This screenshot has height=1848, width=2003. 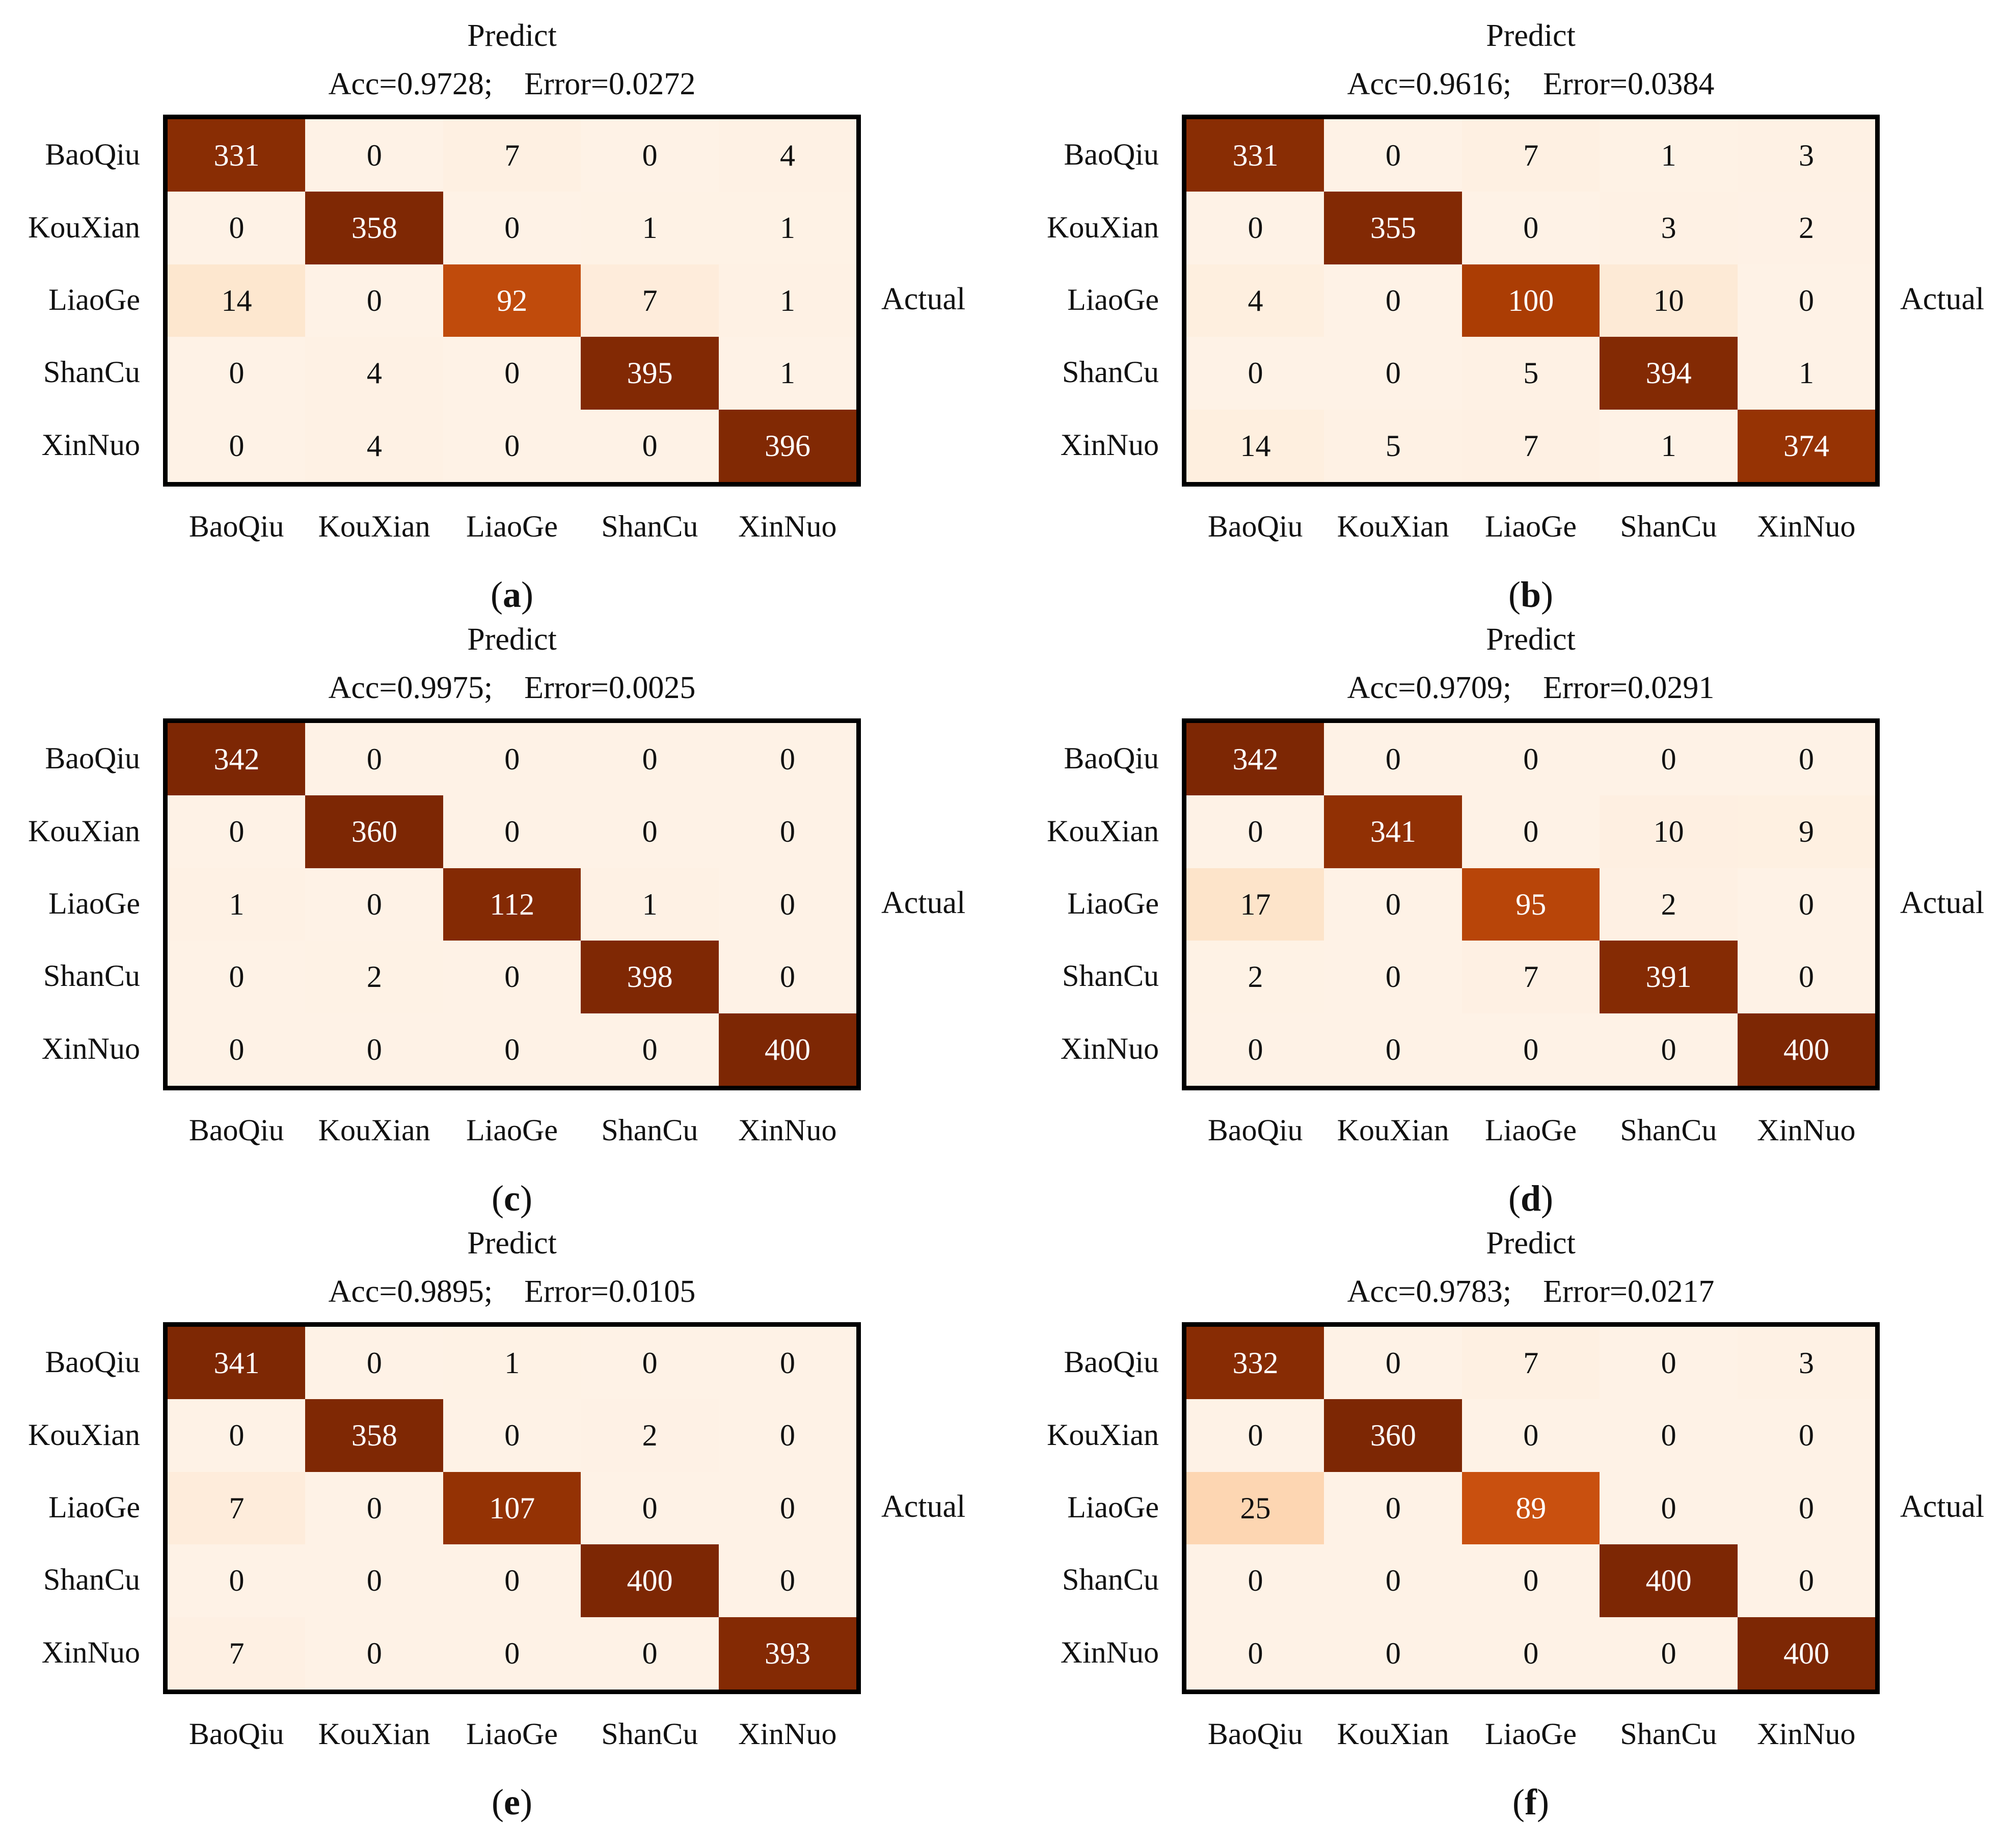 What do you see at coordinates (650, 978) in the screenshot?
I see `matrix-cell: 398` at bounding box center [650, 978].